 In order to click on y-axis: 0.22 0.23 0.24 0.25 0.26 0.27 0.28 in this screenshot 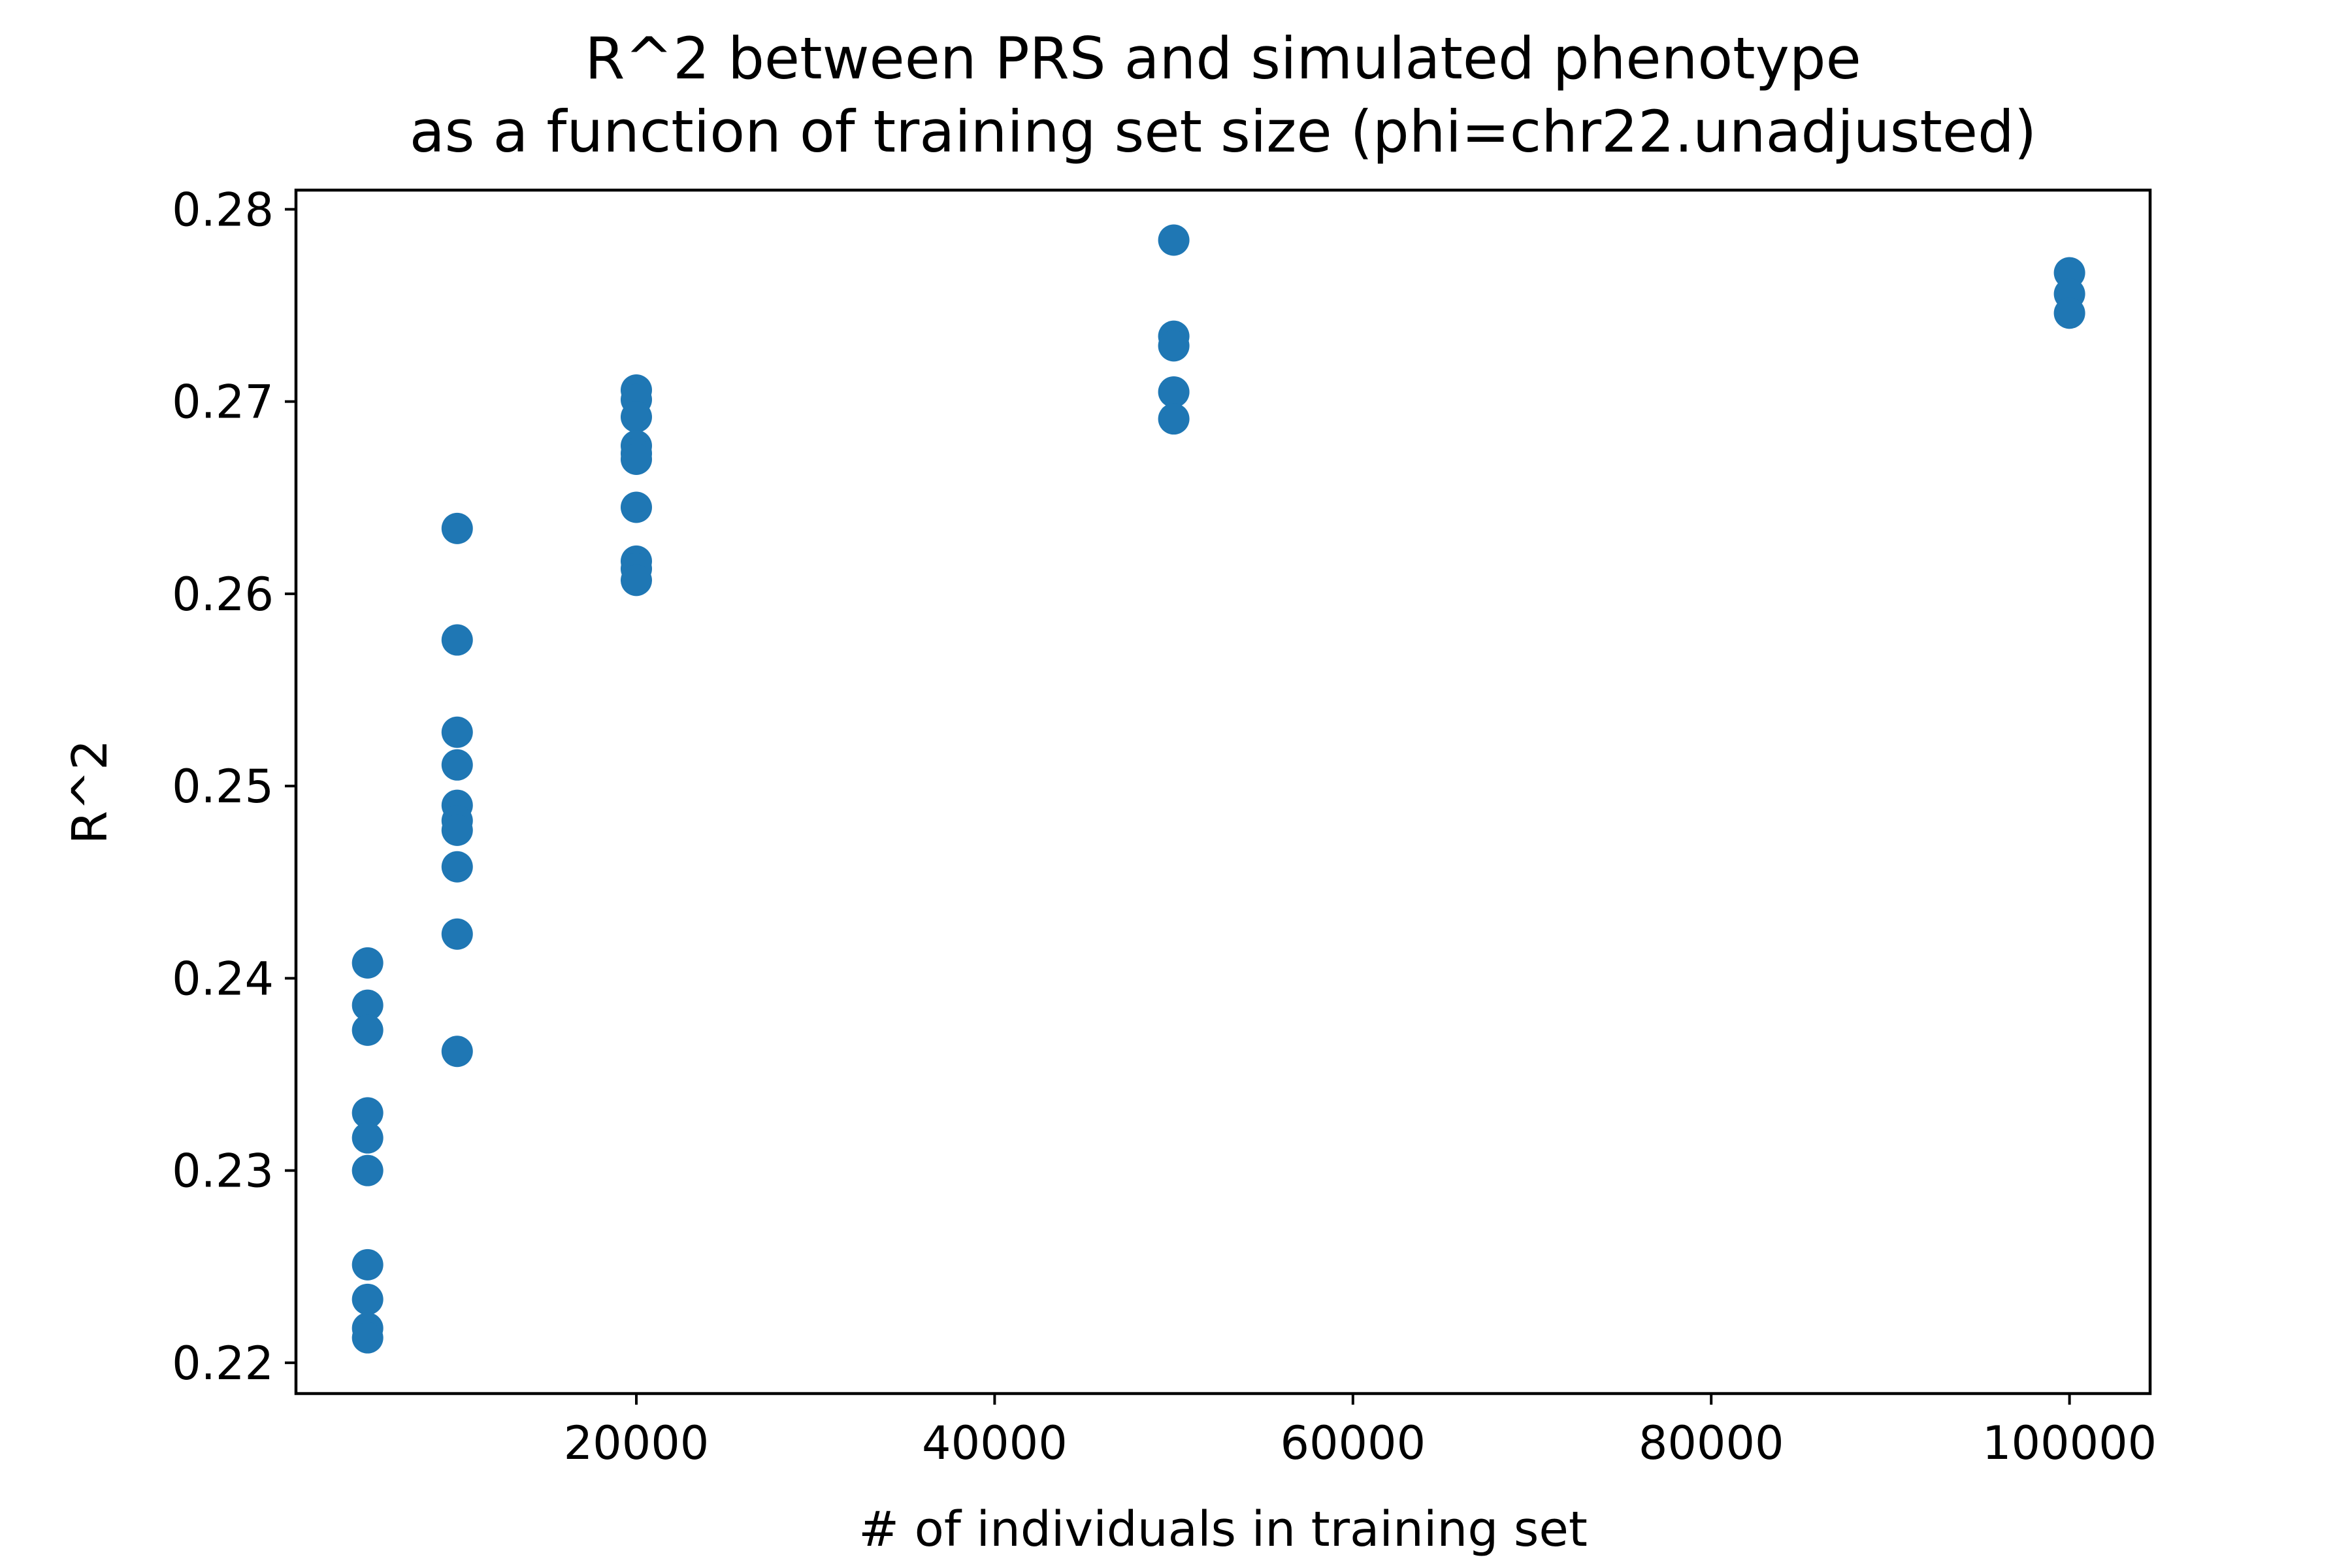, I will do `click(234, 786)`.